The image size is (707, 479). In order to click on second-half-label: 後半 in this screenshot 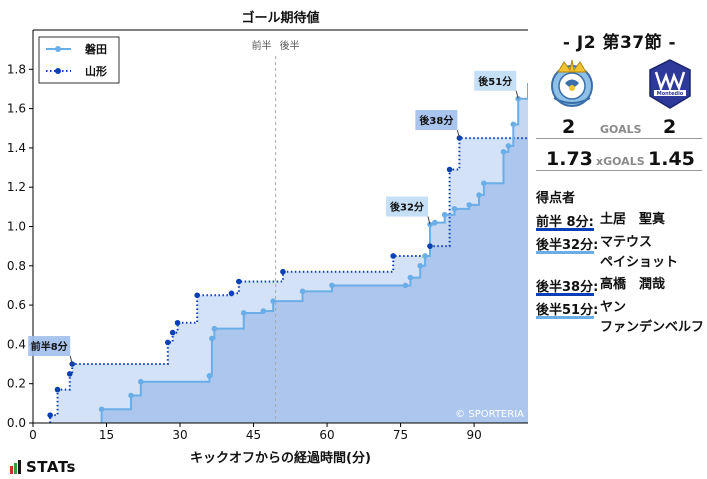, I will do `click(290, 45)`.